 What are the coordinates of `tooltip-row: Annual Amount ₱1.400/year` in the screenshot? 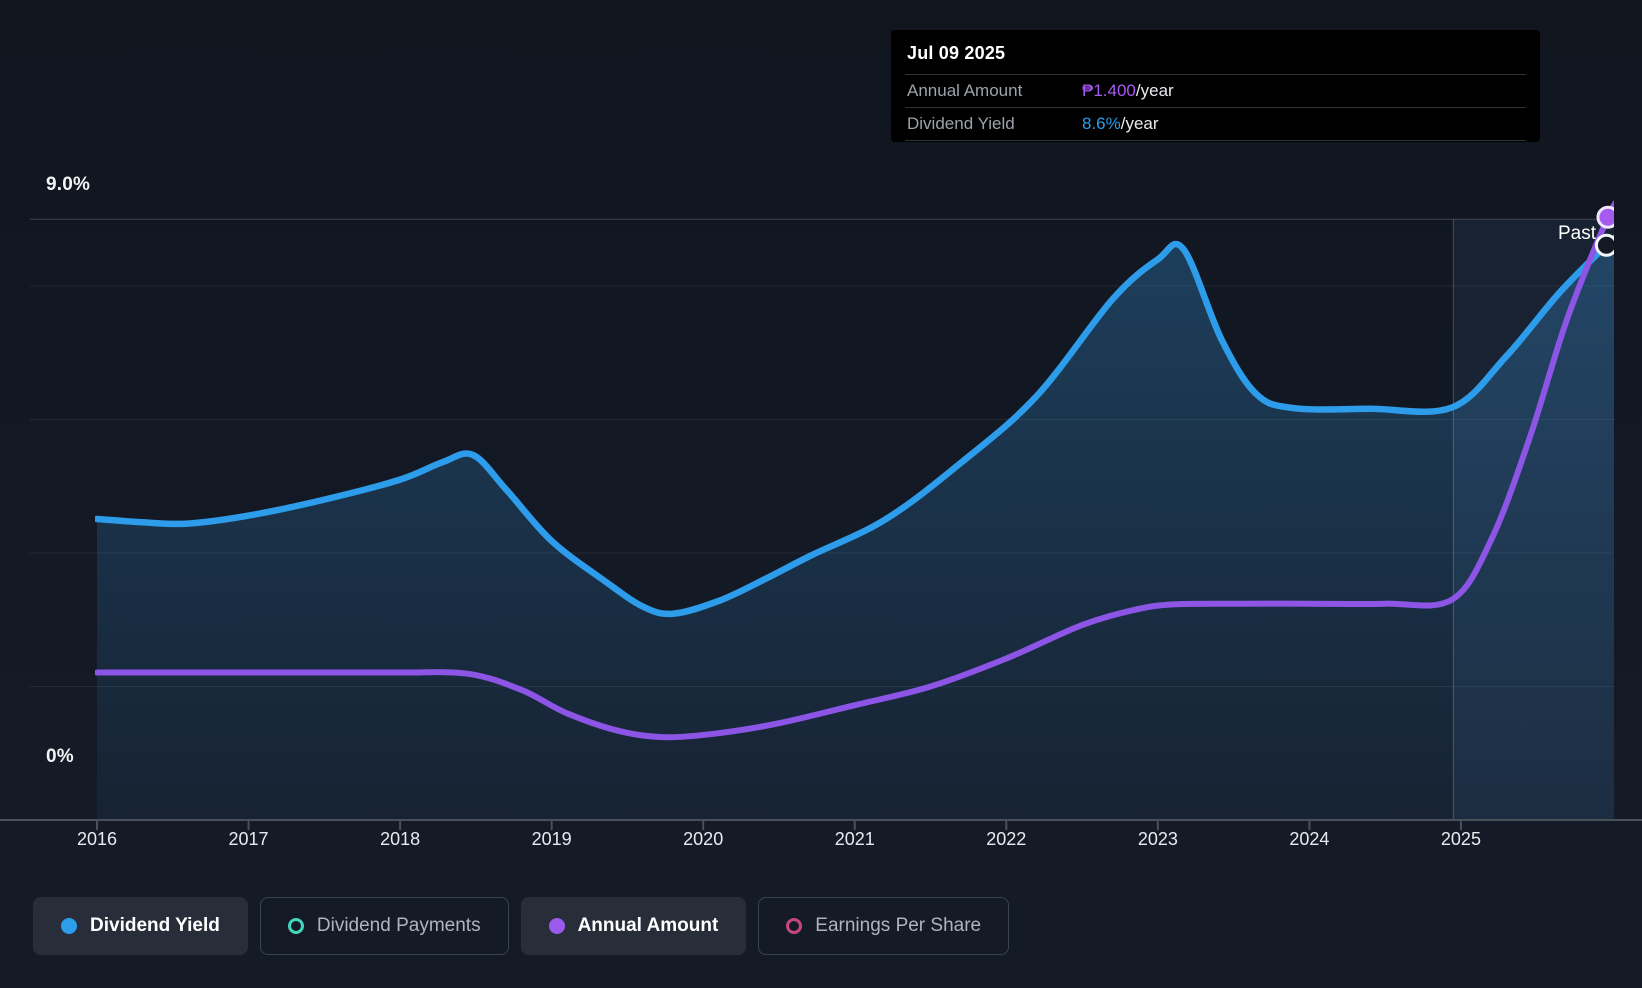 It's located at (1215, 90).